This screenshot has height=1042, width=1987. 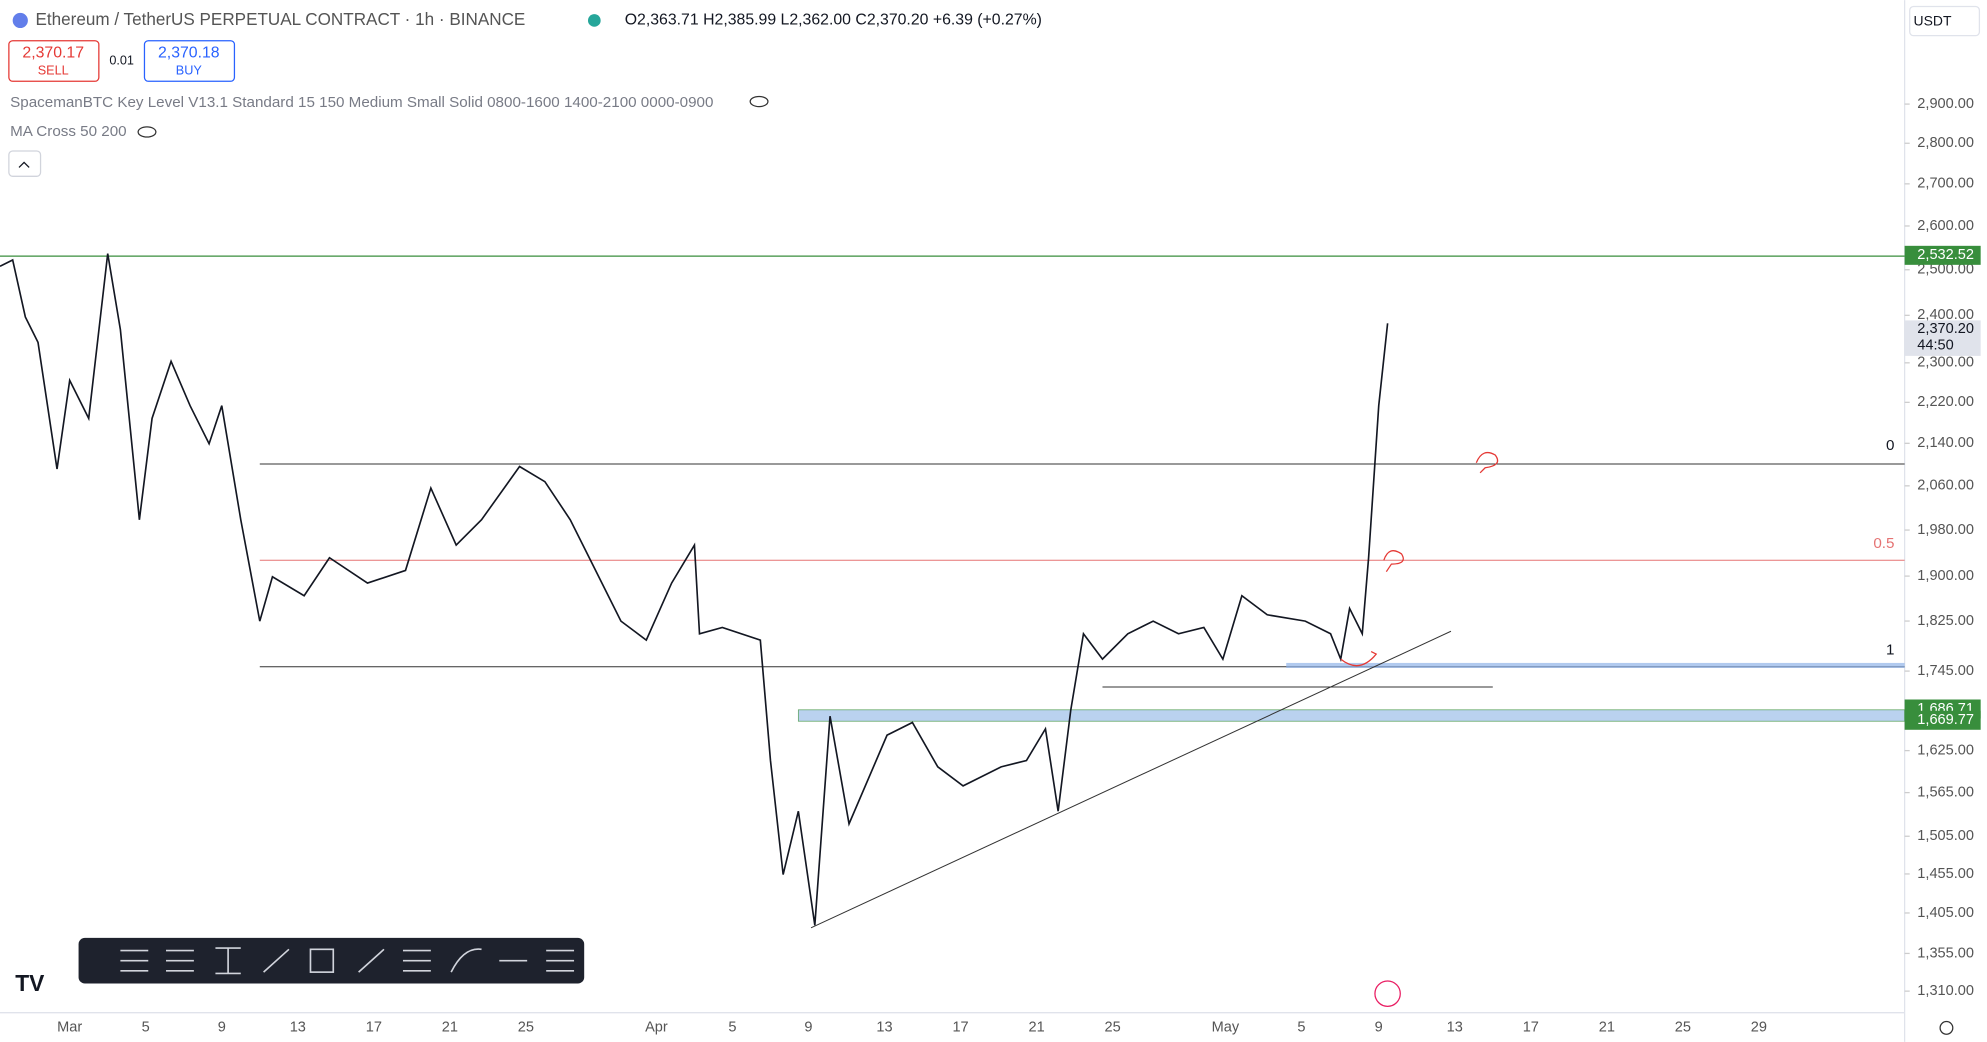 I want to click on price-tag-label: 2,370.20, so click(x=1945, y=329).